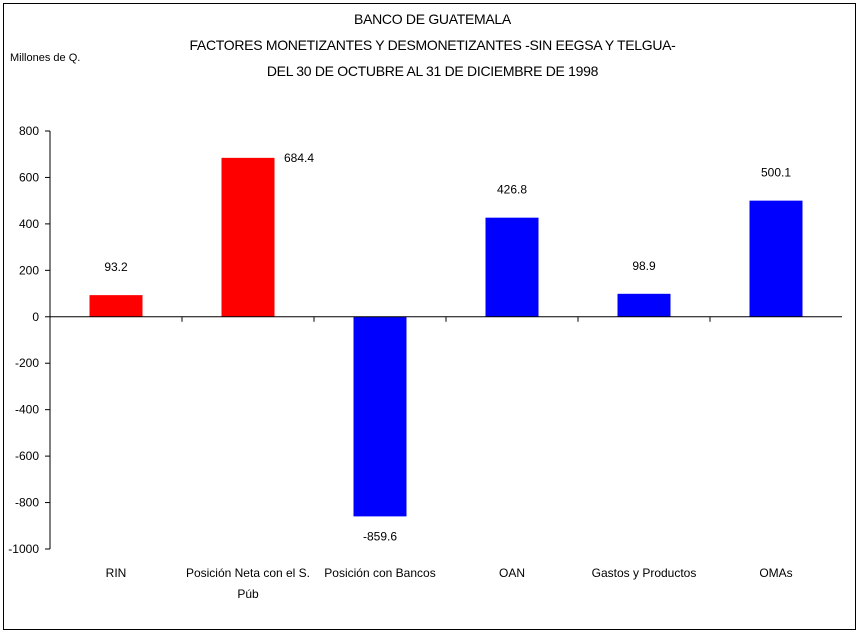 Image resolution: width=865 pixels, height=641 pixels. Describe the element at coordinates (644, 266) in the screenshot. I see `data-label: 98.9` at that location.